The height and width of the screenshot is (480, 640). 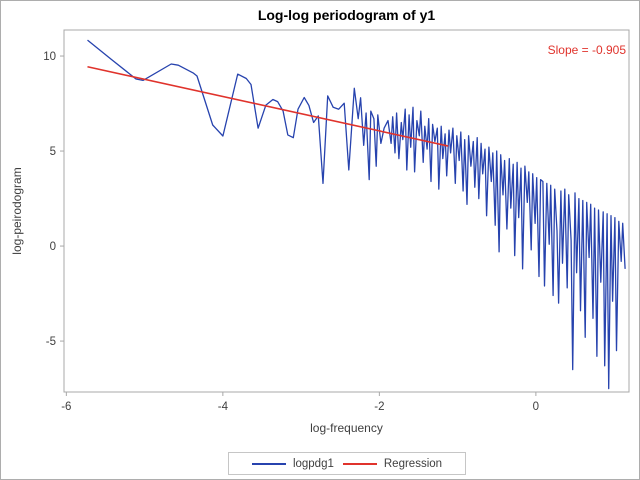 What do you see at coordinates (359, 463) in the screenshot?
I see `legend-line-swatch-red` at bounding box center [359, 463].